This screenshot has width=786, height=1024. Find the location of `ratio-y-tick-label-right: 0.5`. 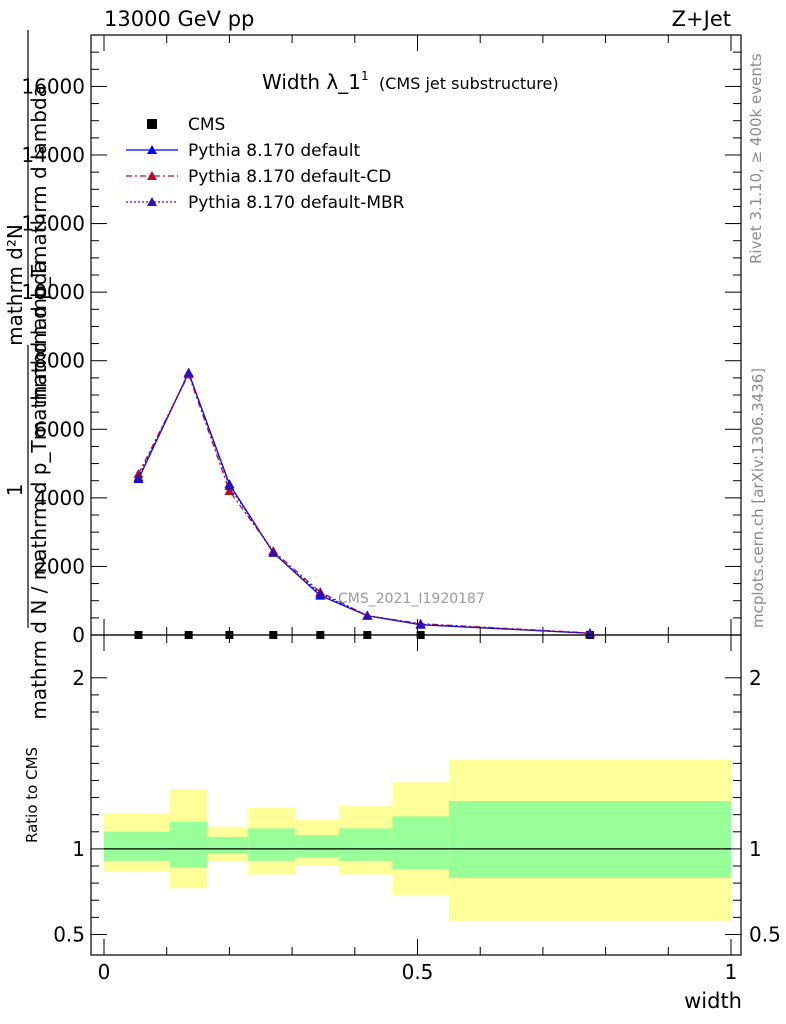

ratio-y-tick-label-right: 0.5 is located at coordinates (765, 934).